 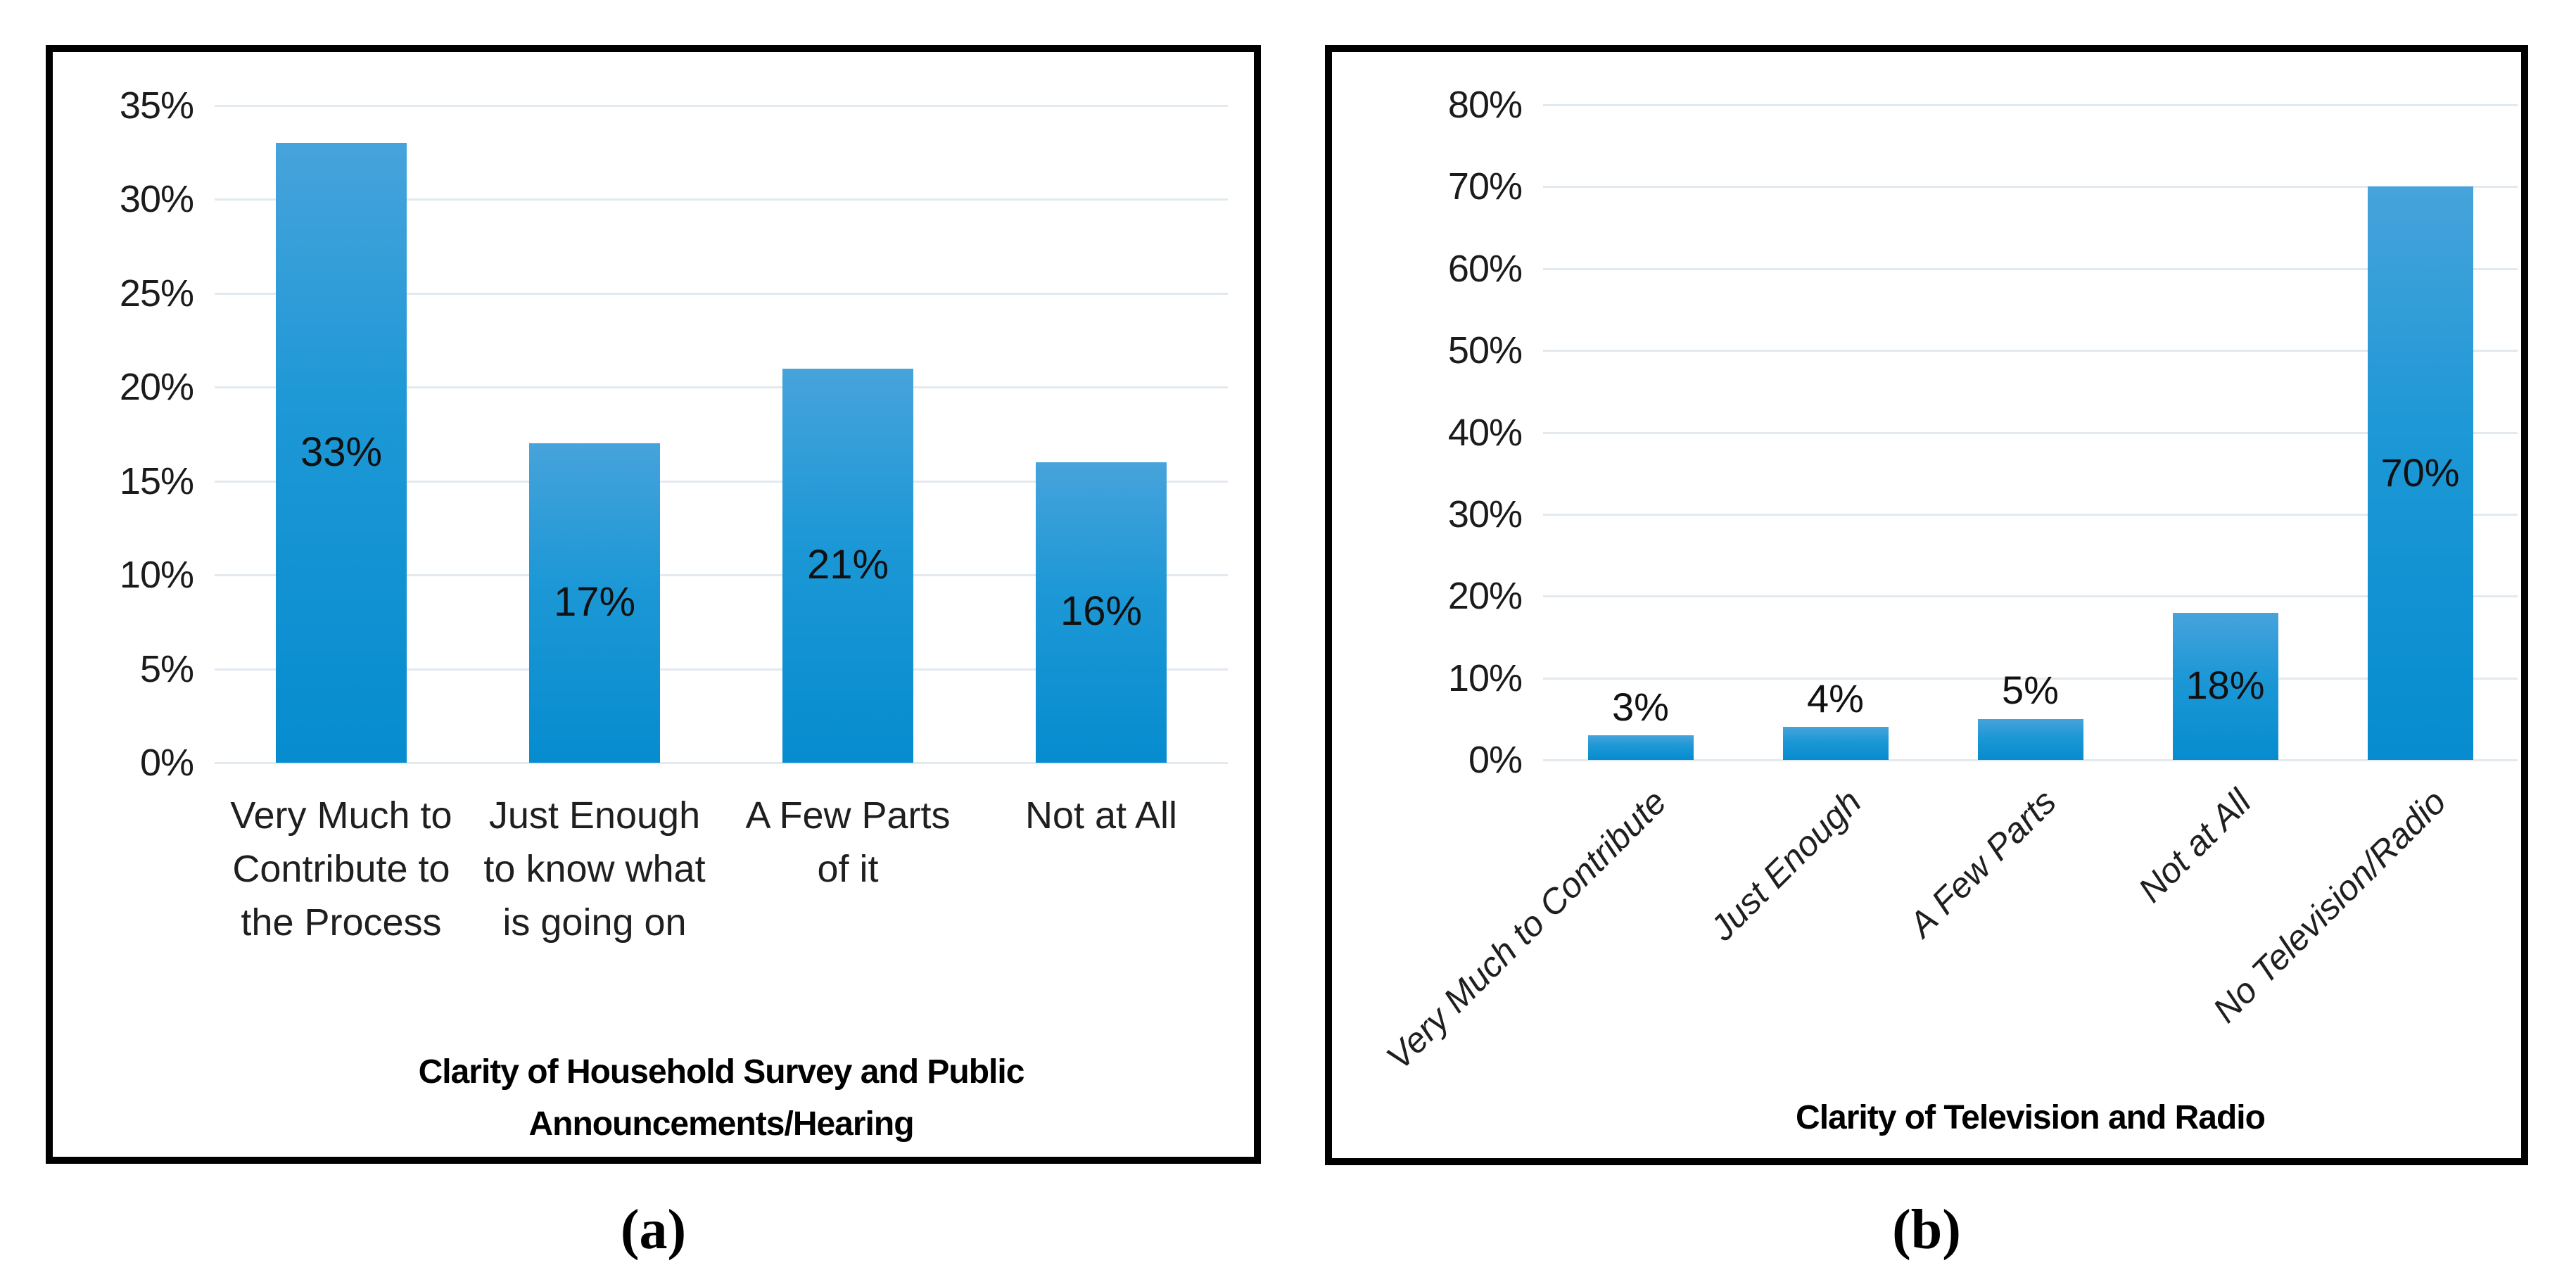 I want to click on x-category-label-line: Very Much to, so click(x=341, y=816).